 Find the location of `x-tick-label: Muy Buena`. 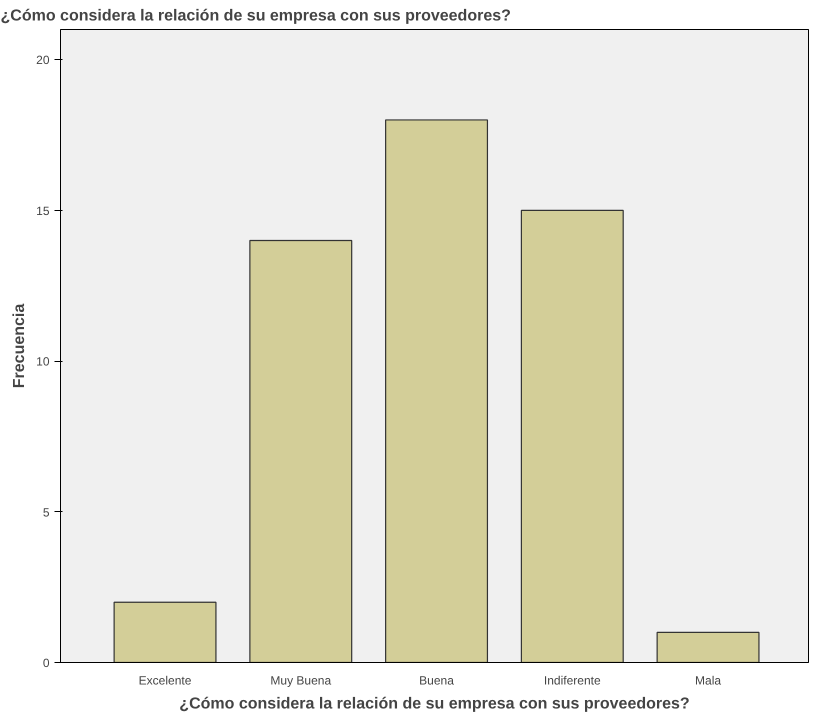

x-tick-label: Muy Buena is located at coordinates (301, 681).